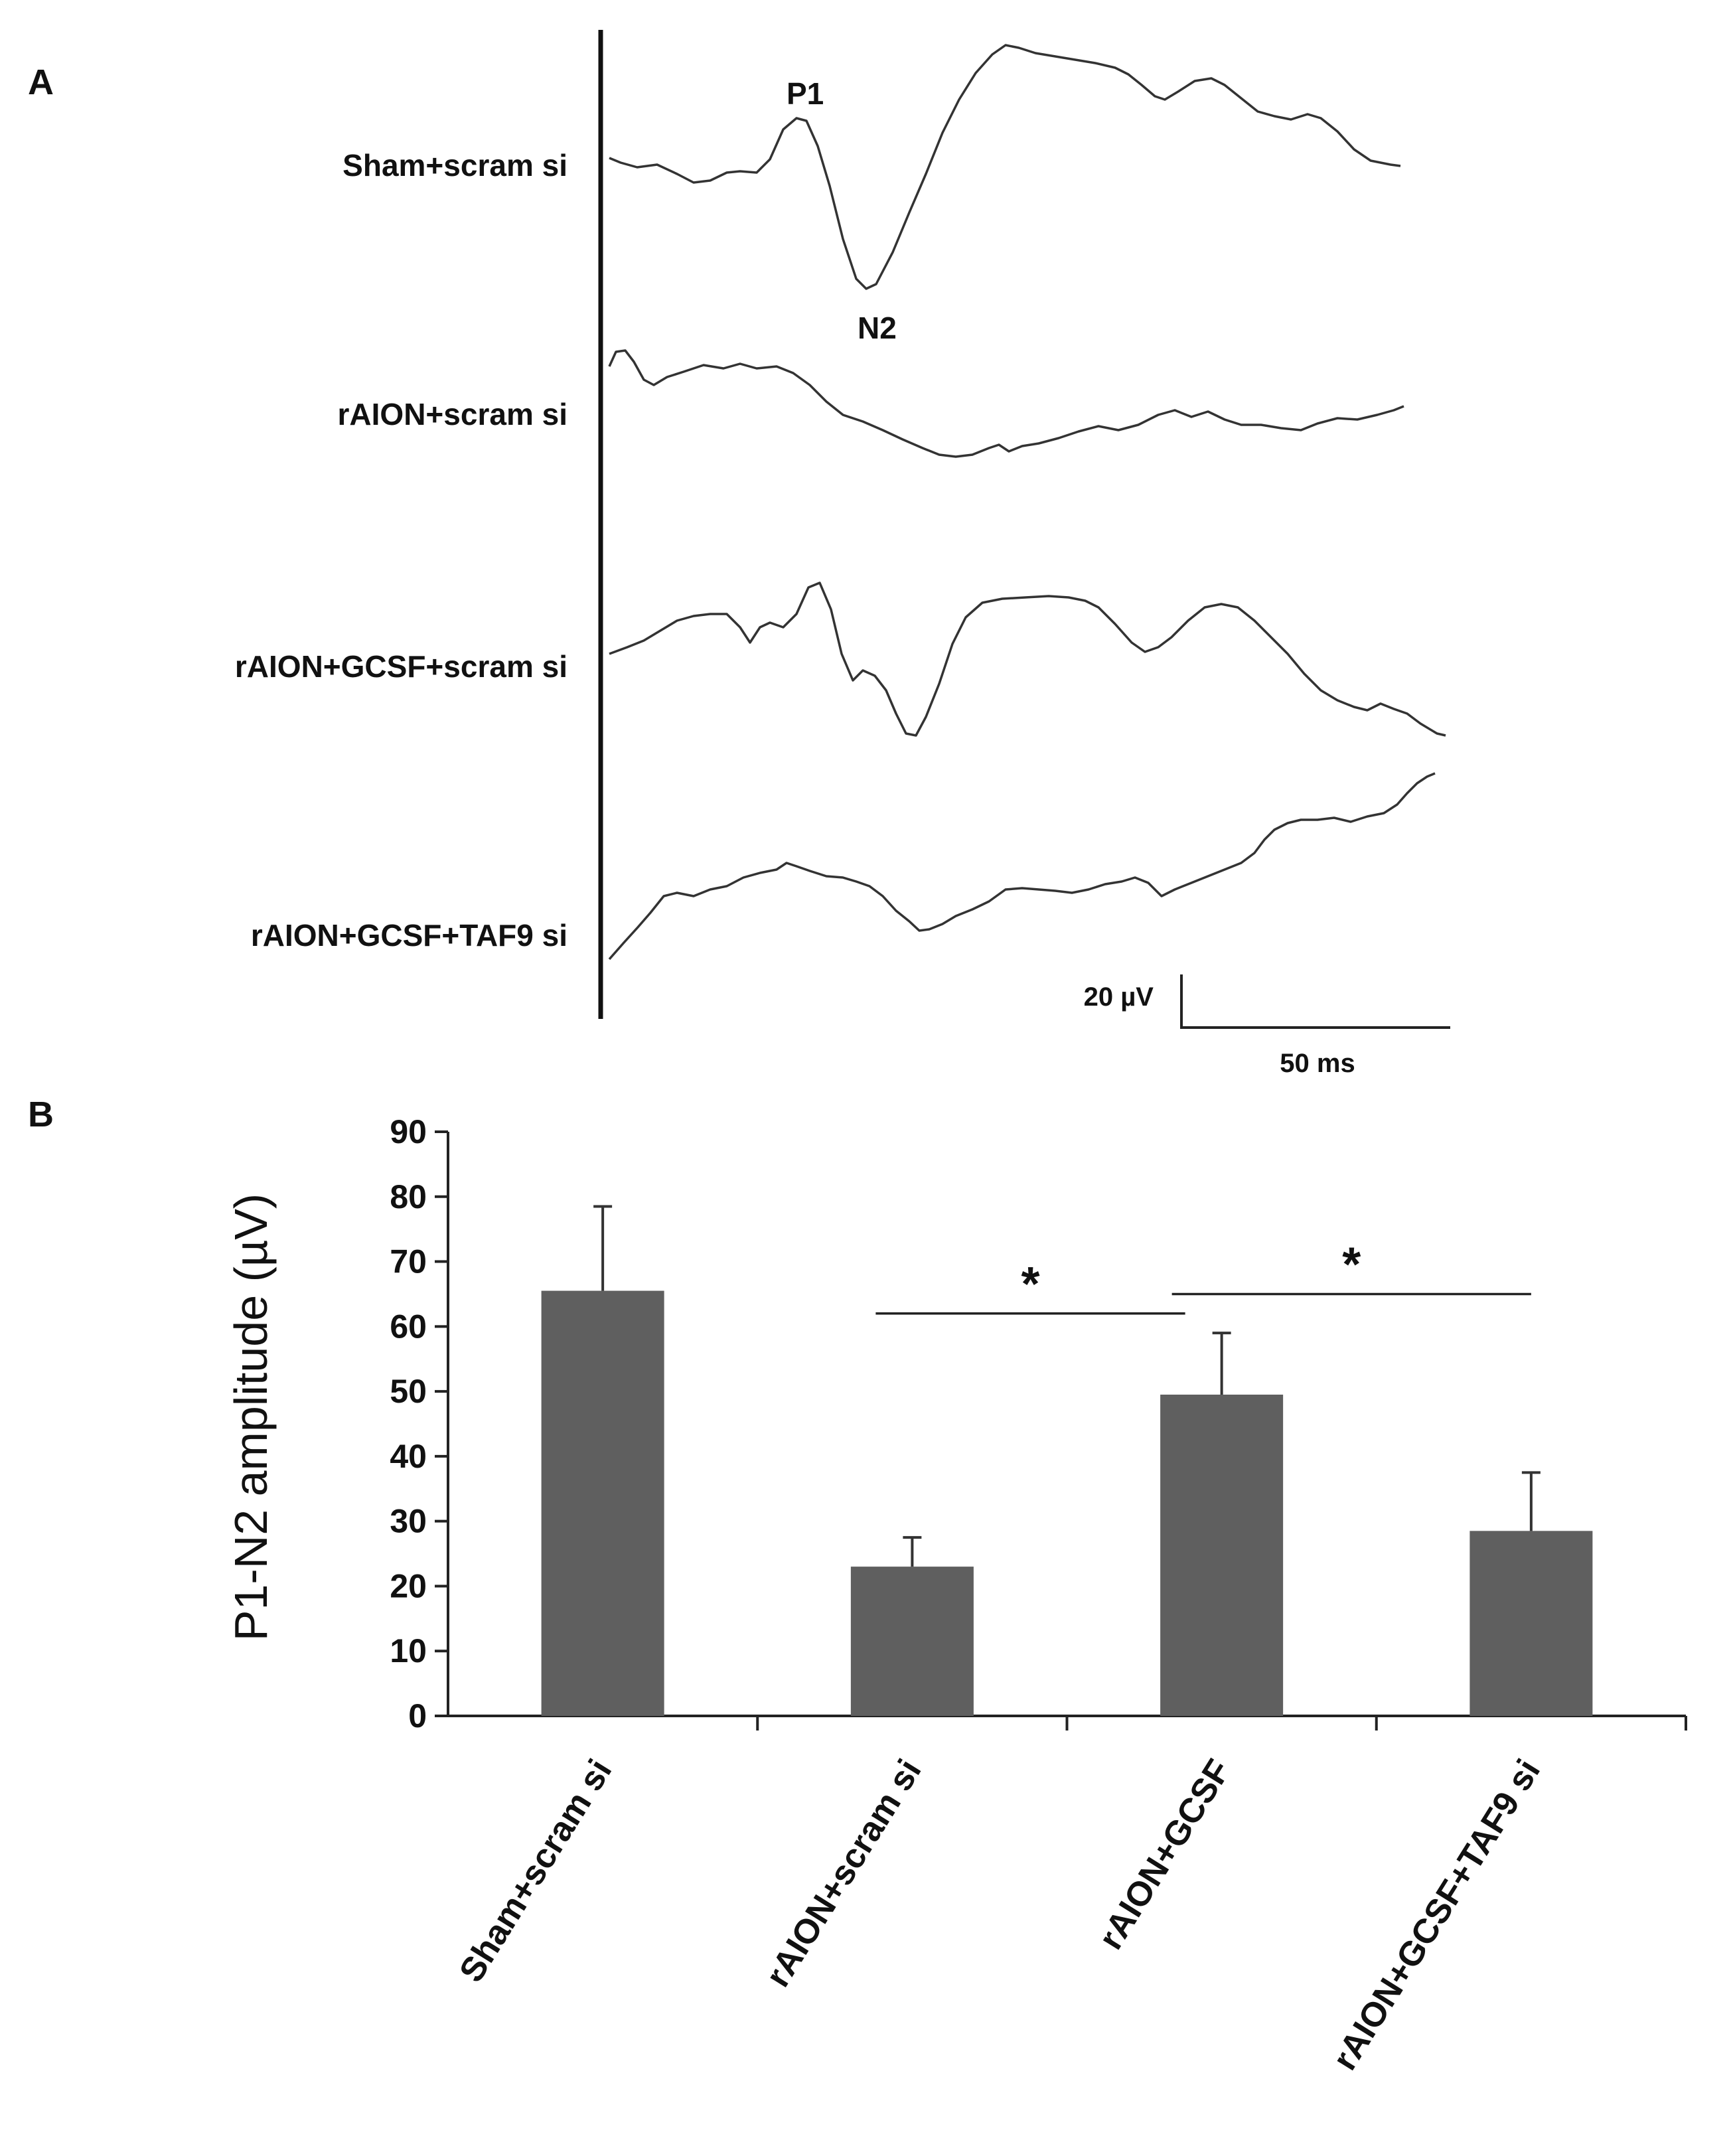 The height and width of the screenshot is (2156, 1735). I want to click on trace-label-sham: Sham+scram si, so click(454, 165).